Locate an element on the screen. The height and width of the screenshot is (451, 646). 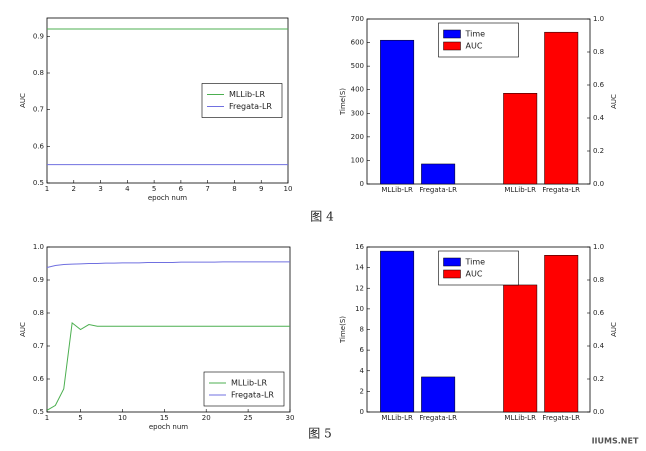
x-tick-label: 8 is located at coordinates (234, 189).